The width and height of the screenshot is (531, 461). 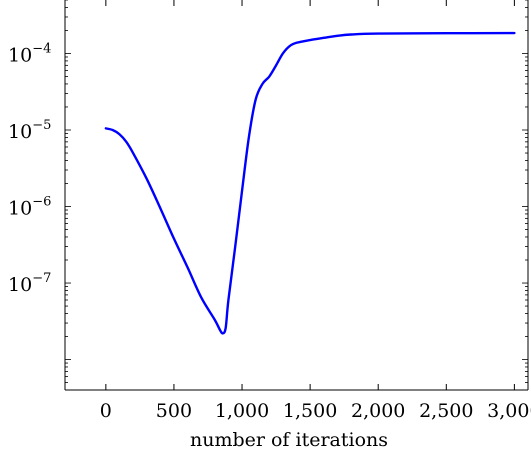 I want to click on x-axis-title: number of iterations, so click(x=289, y=440).